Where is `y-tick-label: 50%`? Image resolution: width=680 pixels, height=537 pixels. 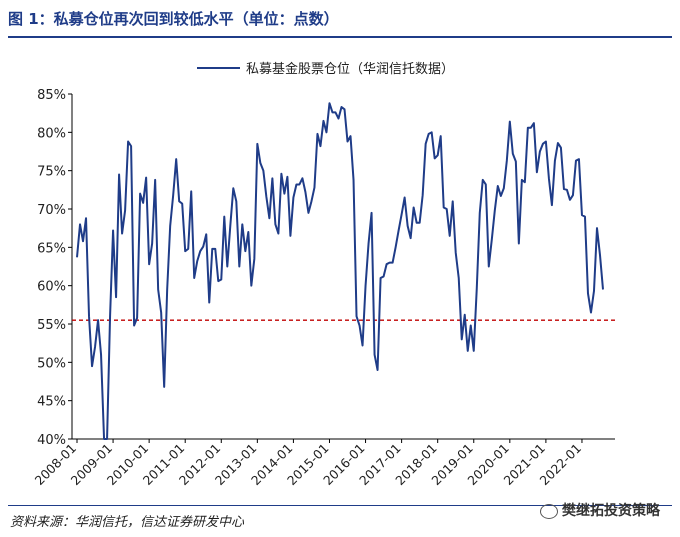
y-tick-label: 50% is located at coordinates (51, 363).